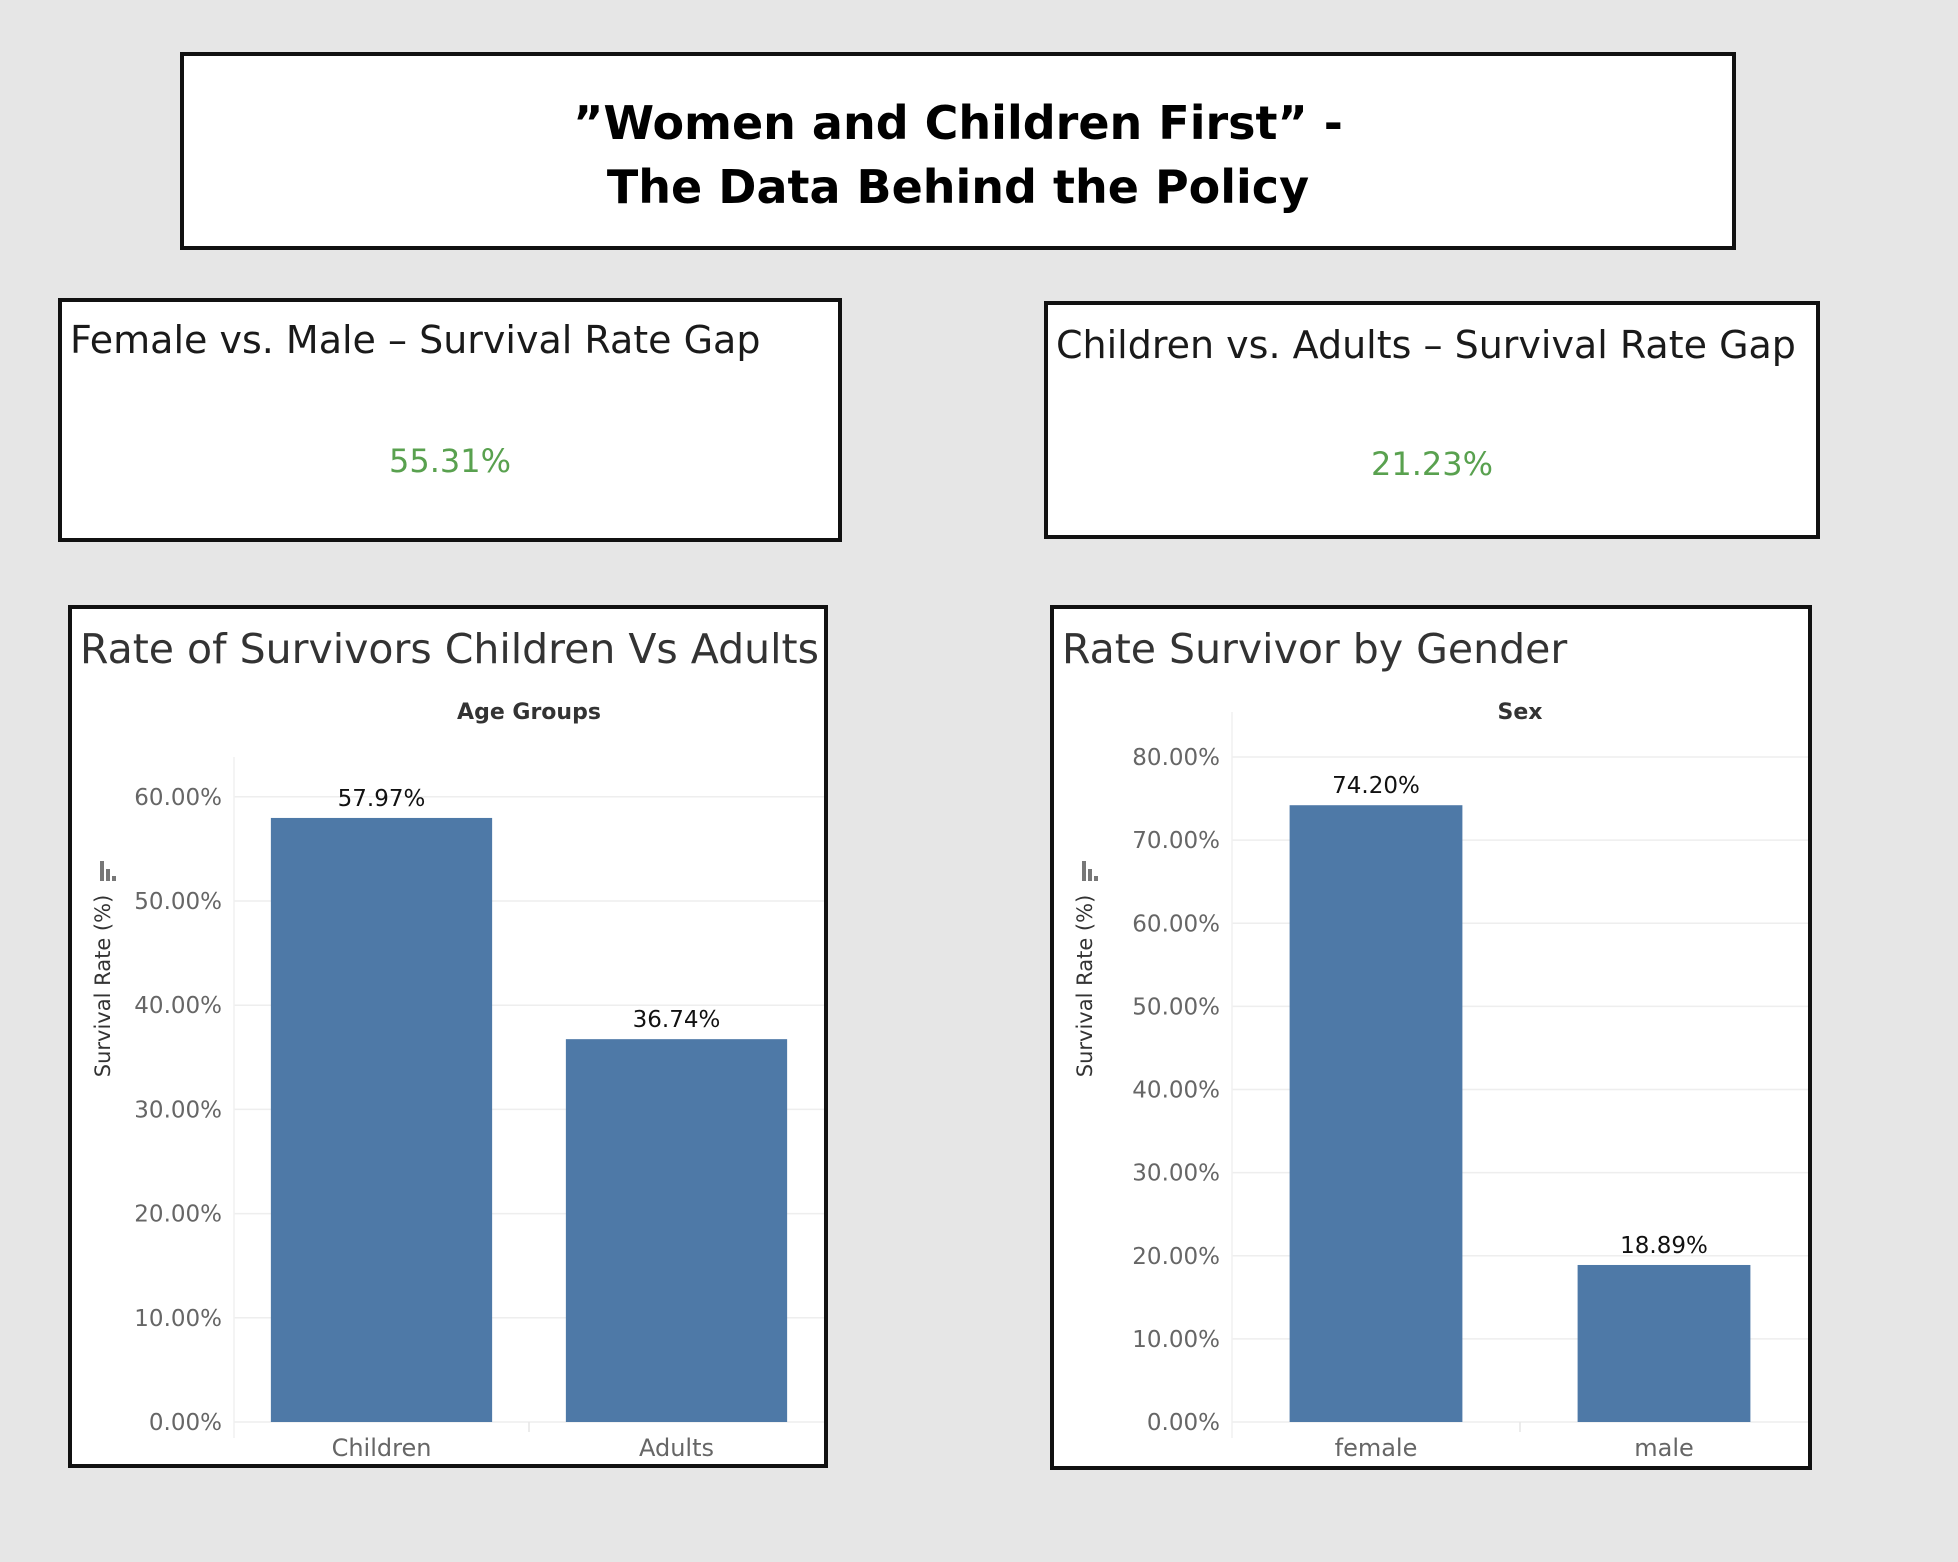 The image size is (1958, 1562). Describe the element at coordinates (958, 187) in the screenshot. I see `dashboard-title-line-2: The Data Behind the Policy` at that location.